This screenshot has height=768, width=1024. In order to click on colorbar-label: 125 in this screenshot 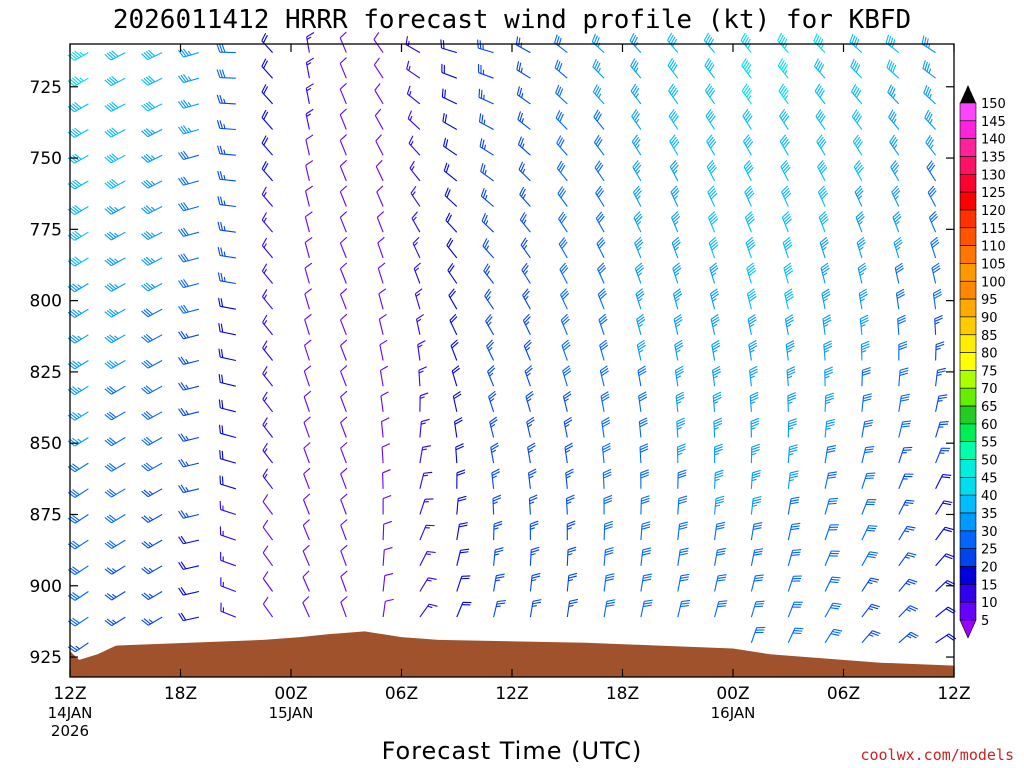, I will do `click(993, 193)`.